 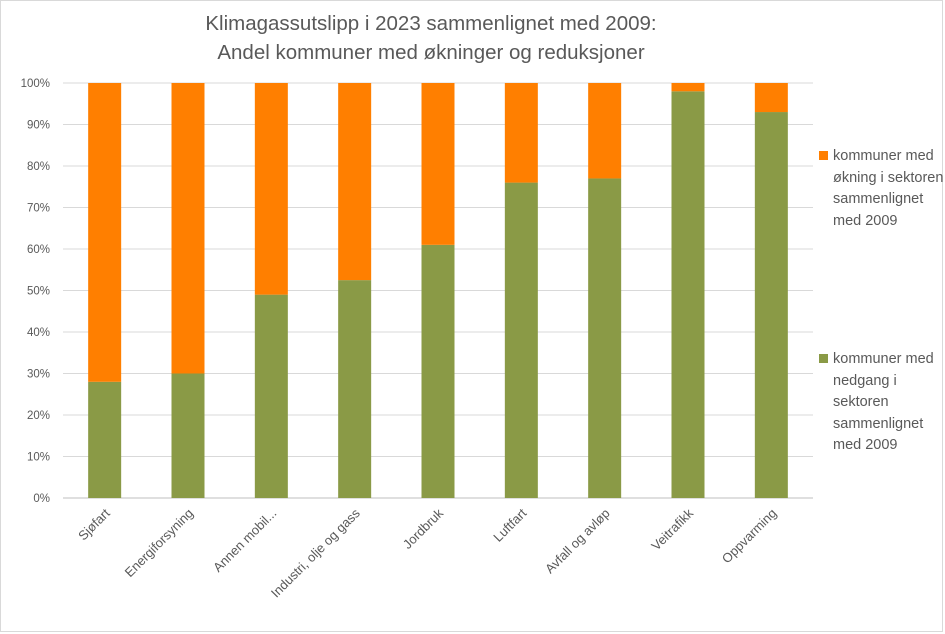 What do you see at coordinates (38, 458) in the screenshot?
I see `y-tick-label: 10%` at bounding box center [38, 458].